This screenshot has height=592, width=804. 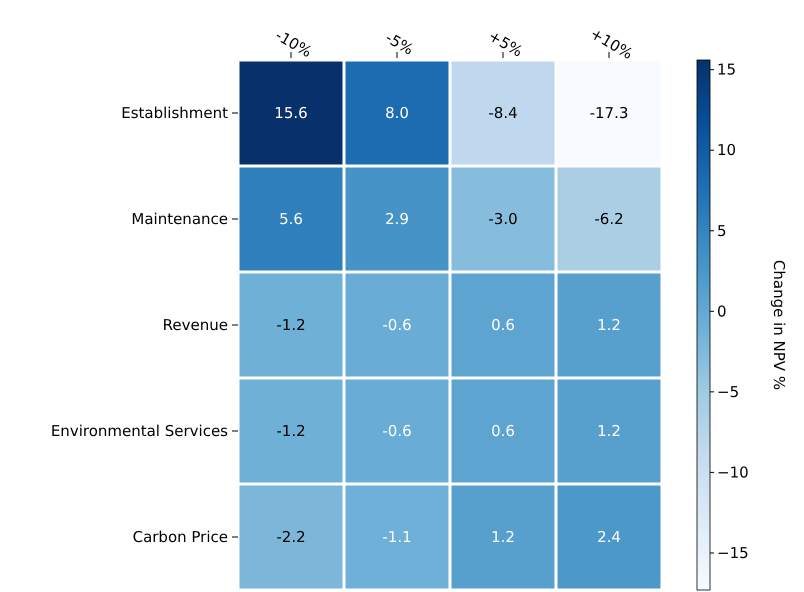 What do you see at coordinates (726, 150) in the screenshot?
I see `color-bar-label: 10` at bounding box center [726, 150].